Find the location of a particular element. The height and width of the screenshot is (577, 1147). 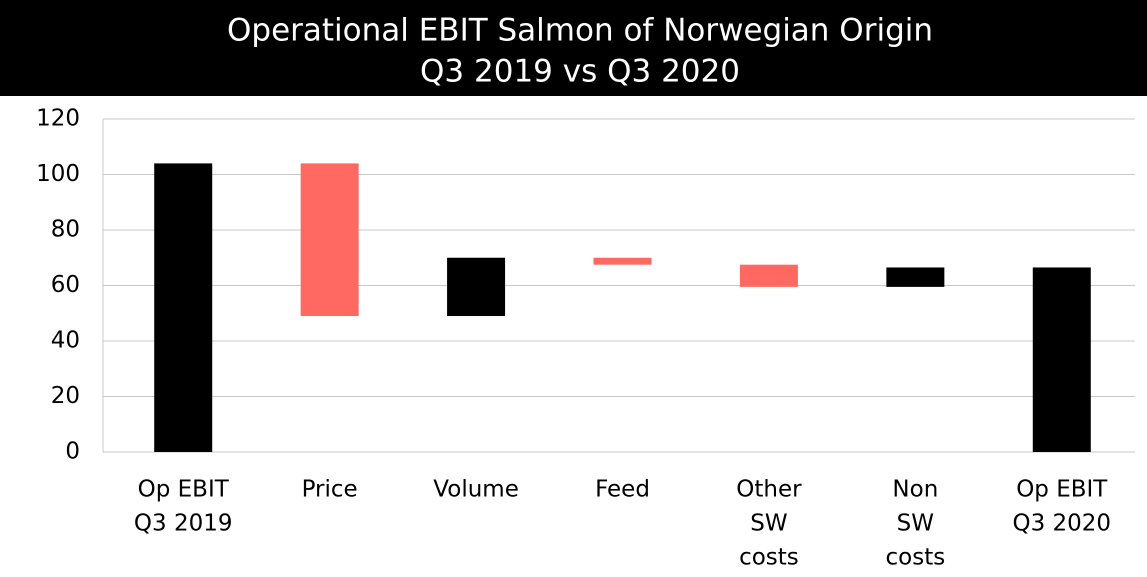

y-tick-label: 20 is located at coordinates (65, 396).